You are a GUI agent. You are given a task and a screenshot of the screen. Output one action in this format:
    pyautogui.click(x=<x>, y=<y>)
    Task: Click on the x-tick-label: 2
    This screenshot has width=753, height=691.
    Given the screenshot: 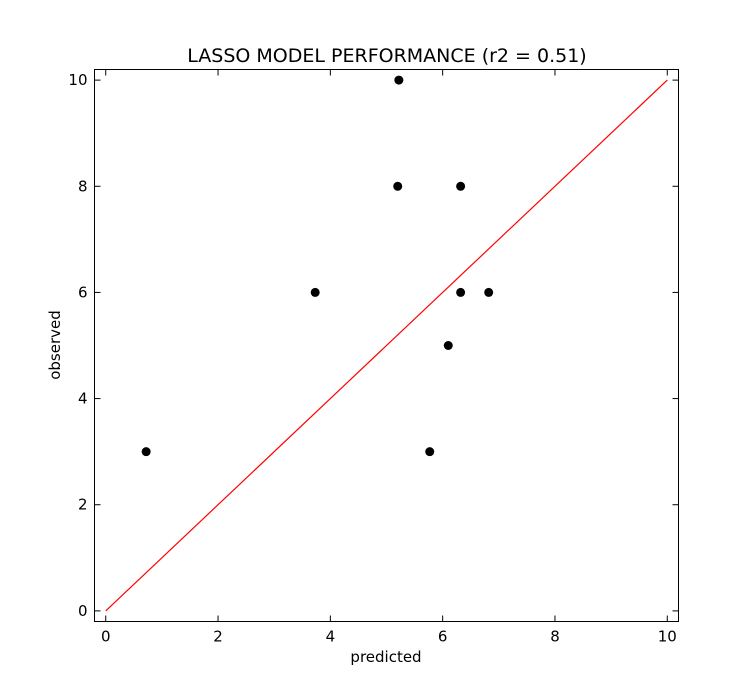 What is the action you would take?
    pyautogui.click(x=218, y=637)
    